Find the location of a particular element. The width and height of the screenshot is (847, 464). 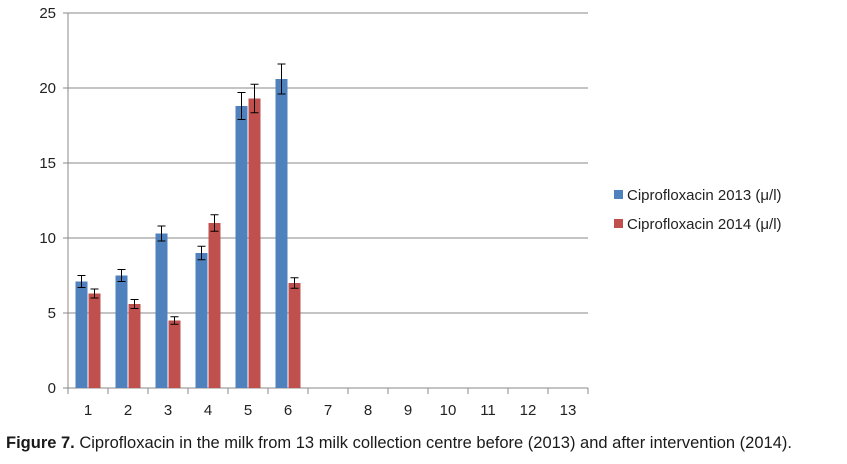

legend-label-1: Ciprofloxacin 2013 (μ/l) is located at coordinates (704, 195).